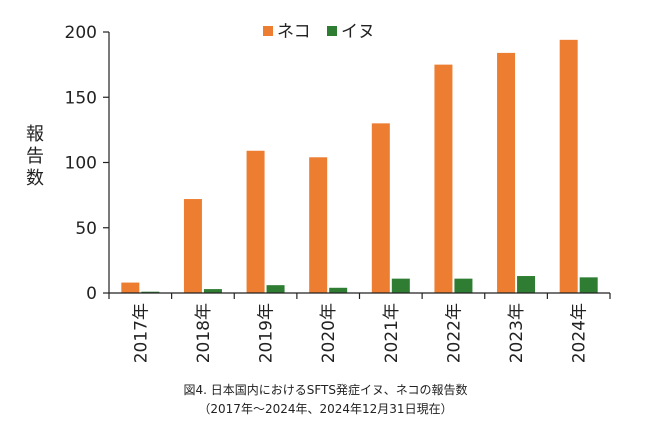 The height and width of the screenshot is (421, 651). What do you see at coordinates (294, 32) in the screenshot?
I see `legend-label: ネコ` at bounding box center [294, 32].